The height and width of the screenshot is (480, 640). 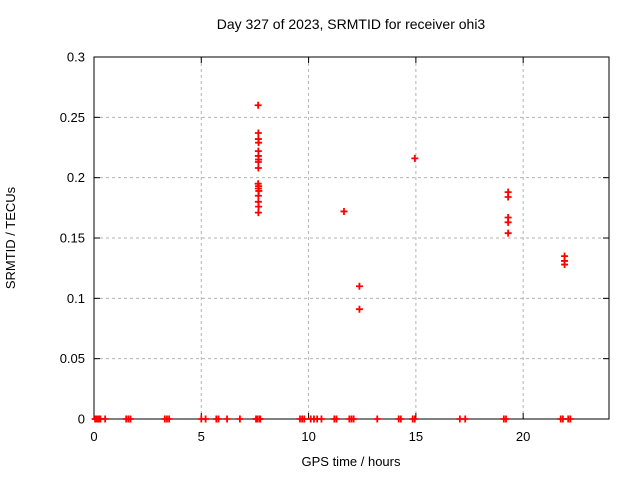 What do you see at coordinates (76, 57) in the screenshot?
I see `y-tick-label: 0.3` at bounding box center [76, 57].